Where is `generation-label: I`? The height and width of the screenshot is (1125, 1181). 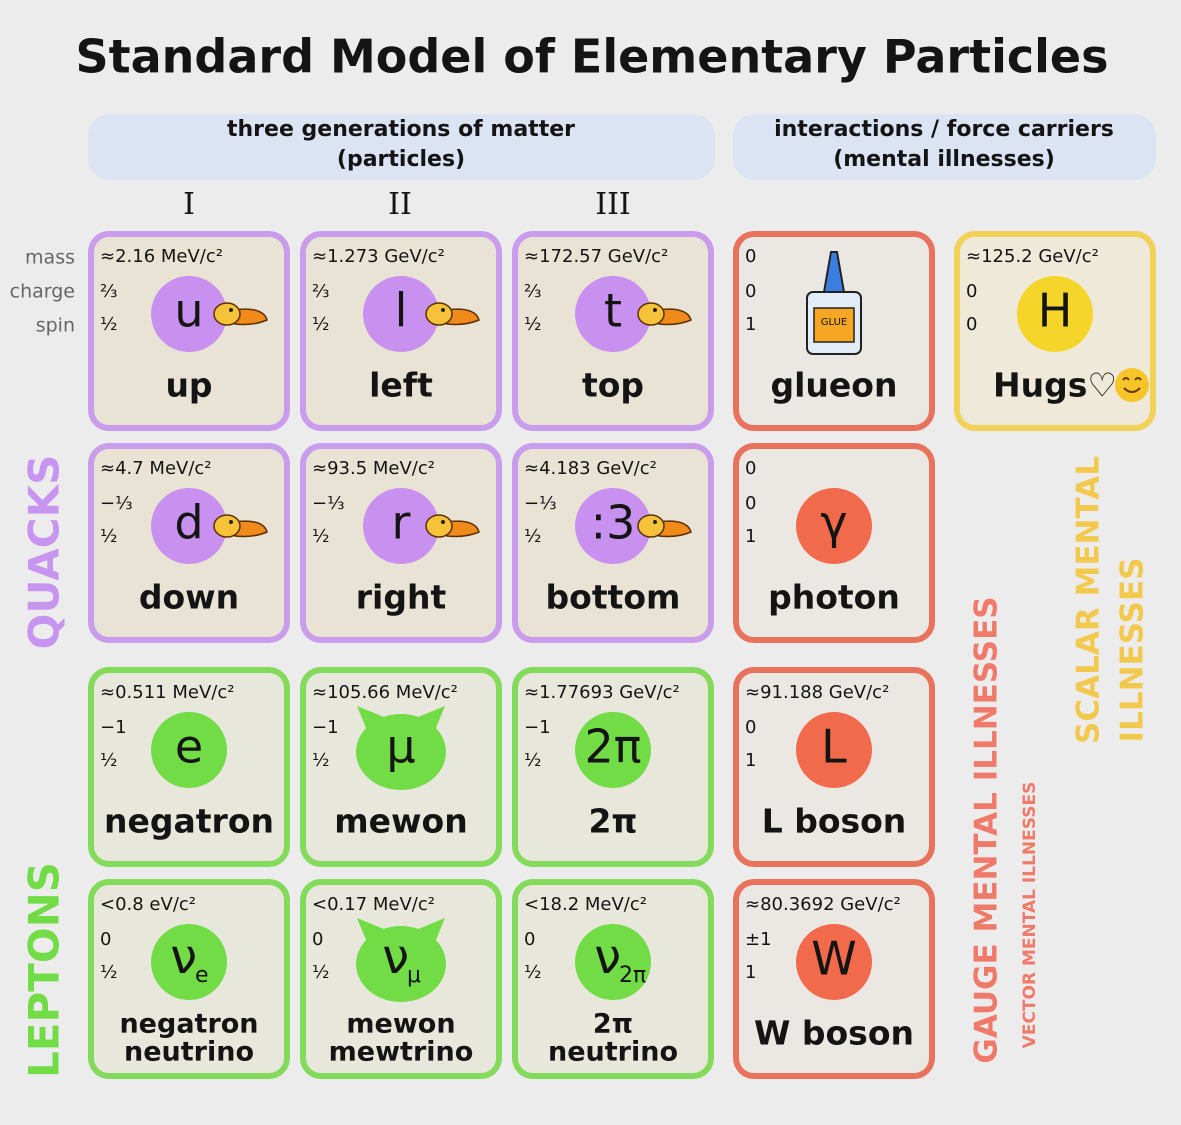 generation-label: I is located at coordinates (189, 204).